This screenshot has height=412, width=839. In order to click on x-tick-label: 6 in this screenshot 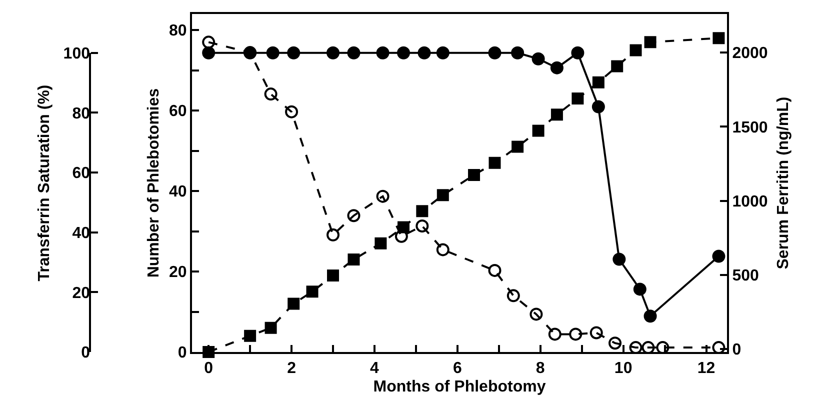, I will do `click(457, 369)`.